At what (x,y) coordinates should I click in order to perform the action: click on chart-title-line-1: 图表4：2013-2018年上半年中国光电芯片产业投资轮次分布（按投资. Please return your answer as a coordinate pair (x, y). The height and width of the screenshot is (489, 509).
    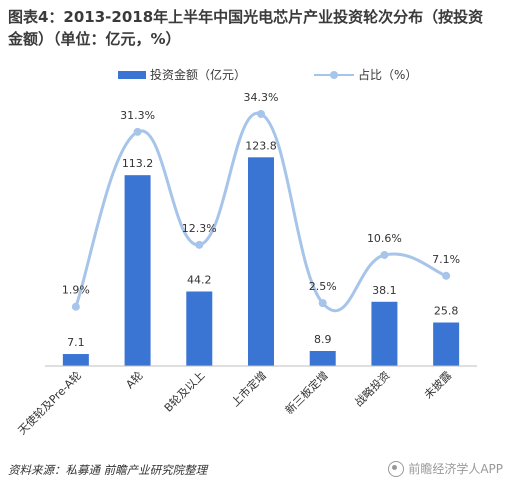
    Looking at the image, I should click on (246, 17).